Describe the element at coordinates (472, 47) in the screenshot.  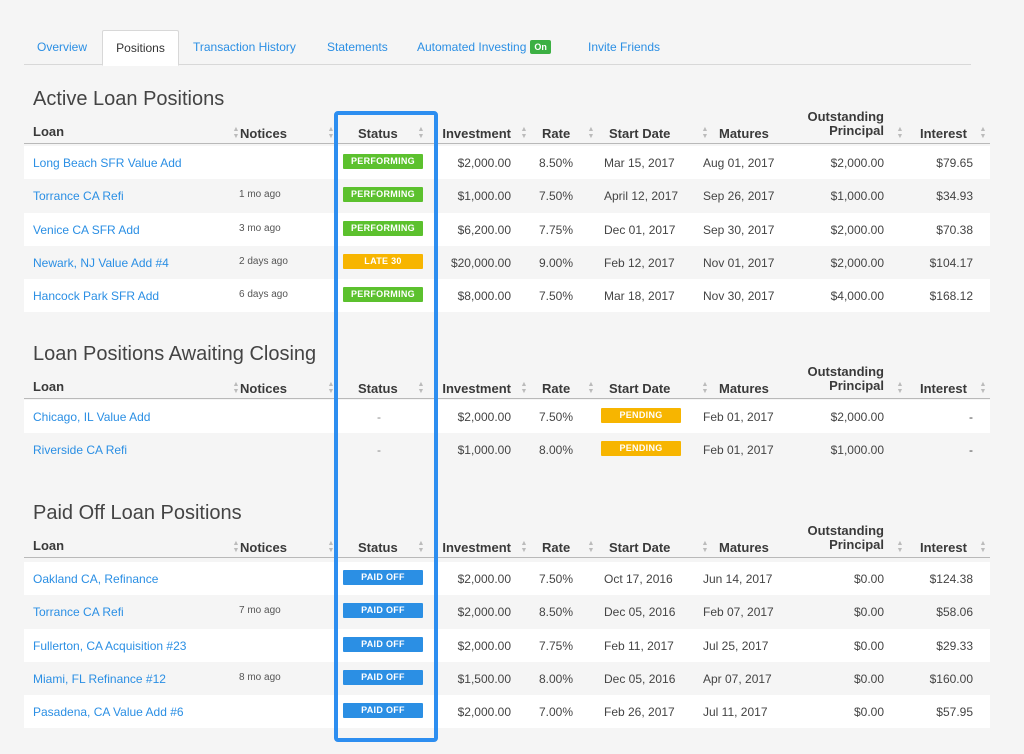
I see `tab-automated-investing-label: Automated Investing` at that location.